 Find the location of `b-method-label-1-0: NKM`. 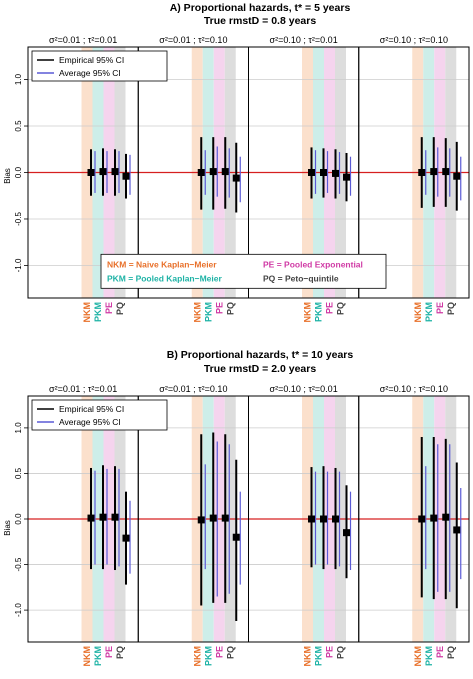

b-method-label-1-0: NKM is located at coordinates (197, 656).